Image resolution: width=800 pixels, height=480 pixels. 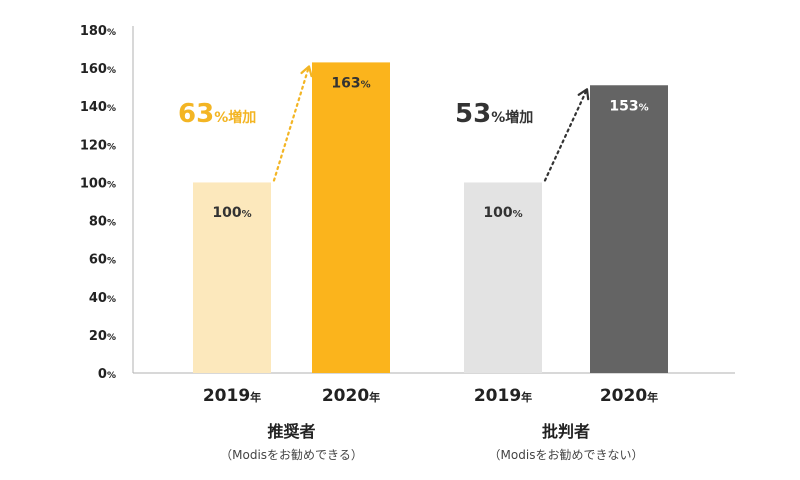 What do you see at coordinates (566, 431) in the screenshot?
I see `group-name: 批判者` at bounding box center [566, 431].